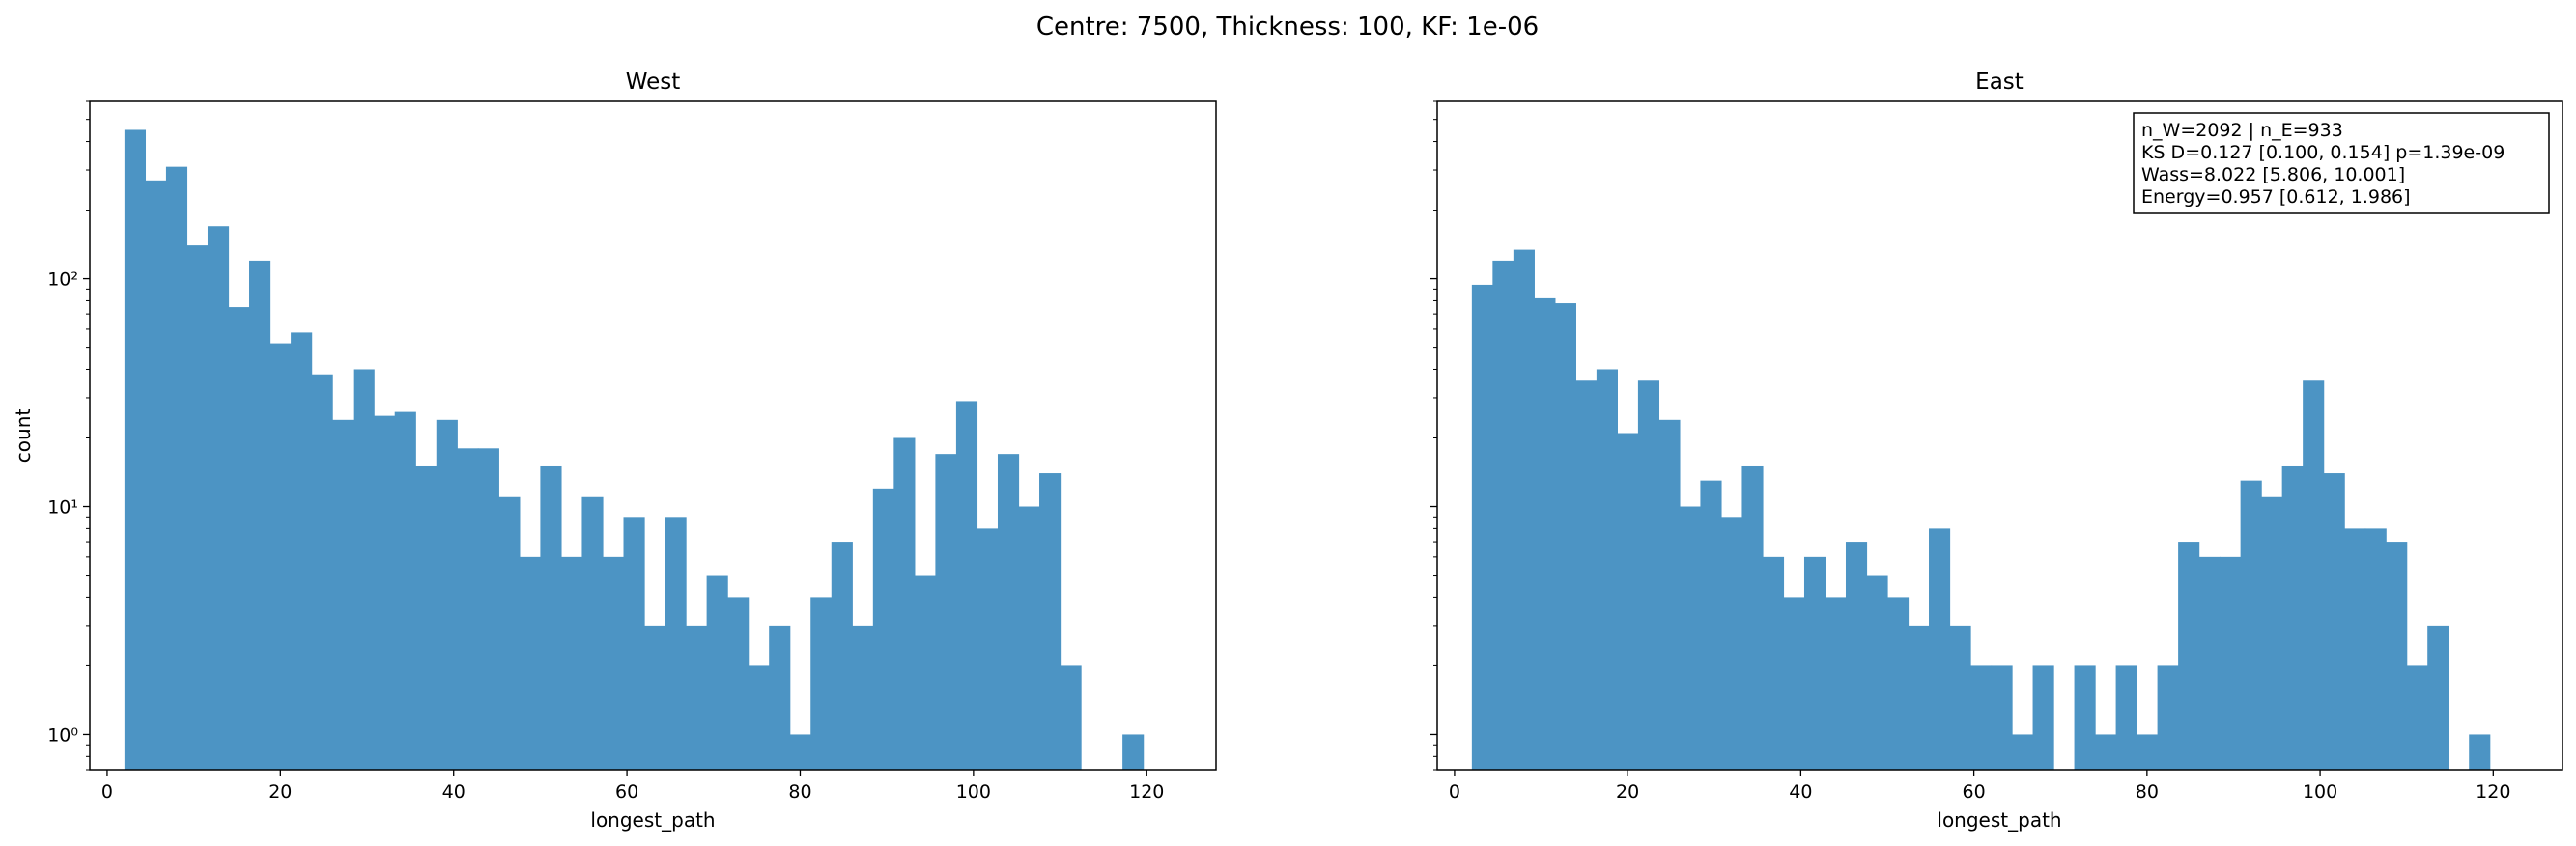  Describe the element at coordinates (2323, 152) in the screenshot. I see `stats-box-line: KS D=0.127 [0.100, 0.154] p=1.39e-09` at that location.